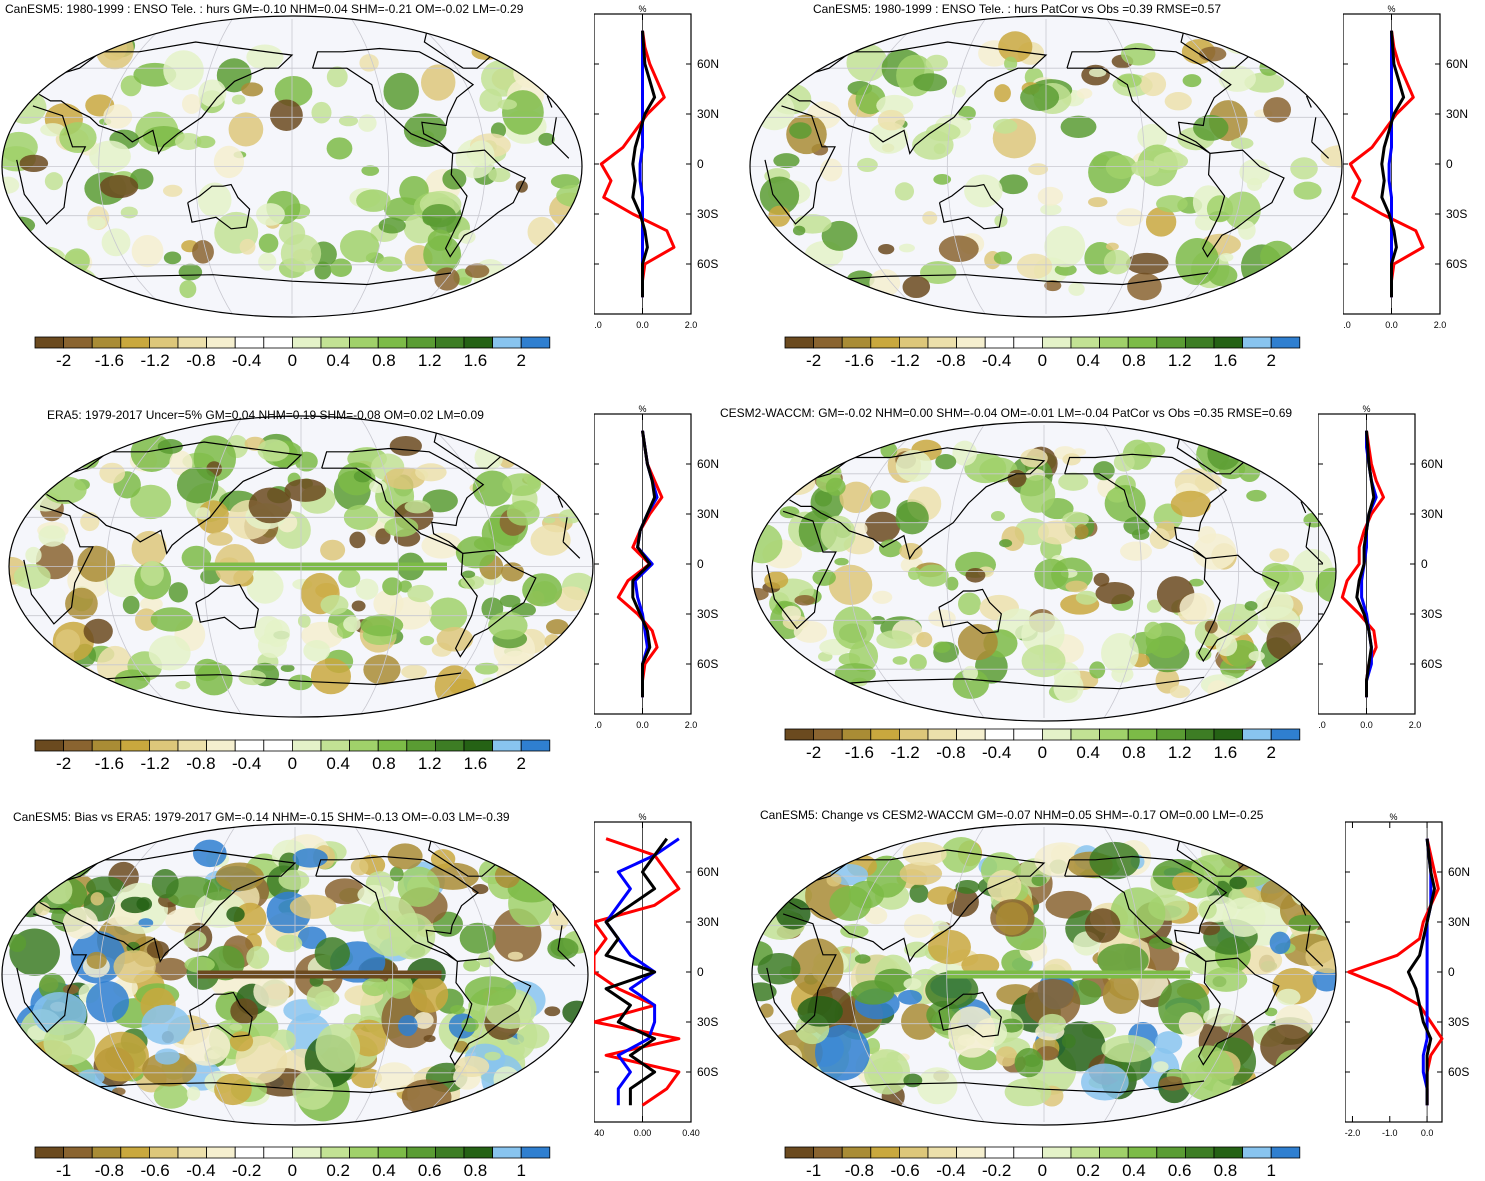  Describe the element at coordinates (1042, 1163) in the screenshot. I see `colorbar-6: -1 -0.8 -0.6 -0.4 -0.2 0 0.2 0.4 0.6 0.8 1` at that location.